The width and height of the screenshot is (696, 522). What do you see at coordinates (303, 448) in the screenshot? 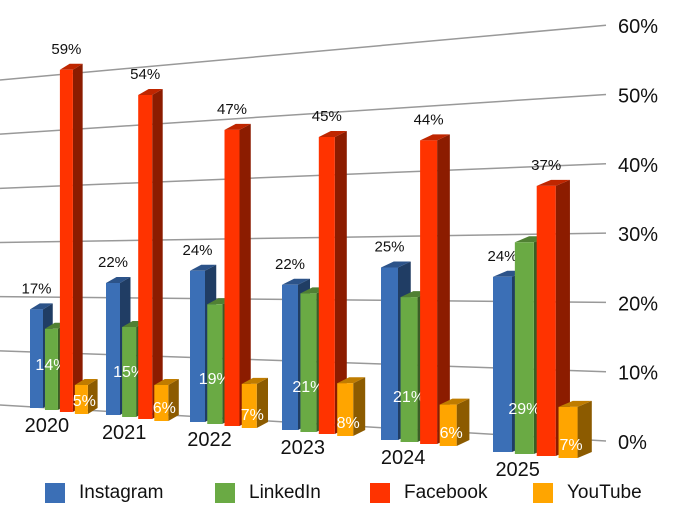
I see `x-tick-label: 2023` at bounding box center [303, 448].